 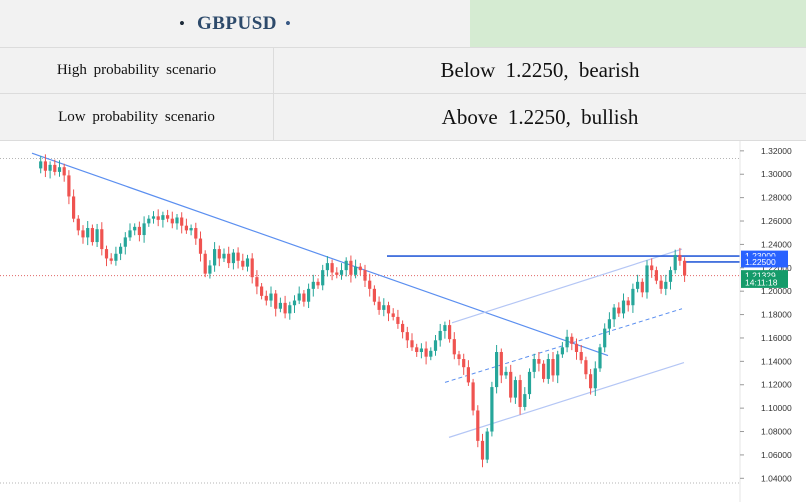 What do you see at coordinates (137, 117) in the screenshot?
I see `scenario-label: Low probability scenario` at bounding box center [137, 117].